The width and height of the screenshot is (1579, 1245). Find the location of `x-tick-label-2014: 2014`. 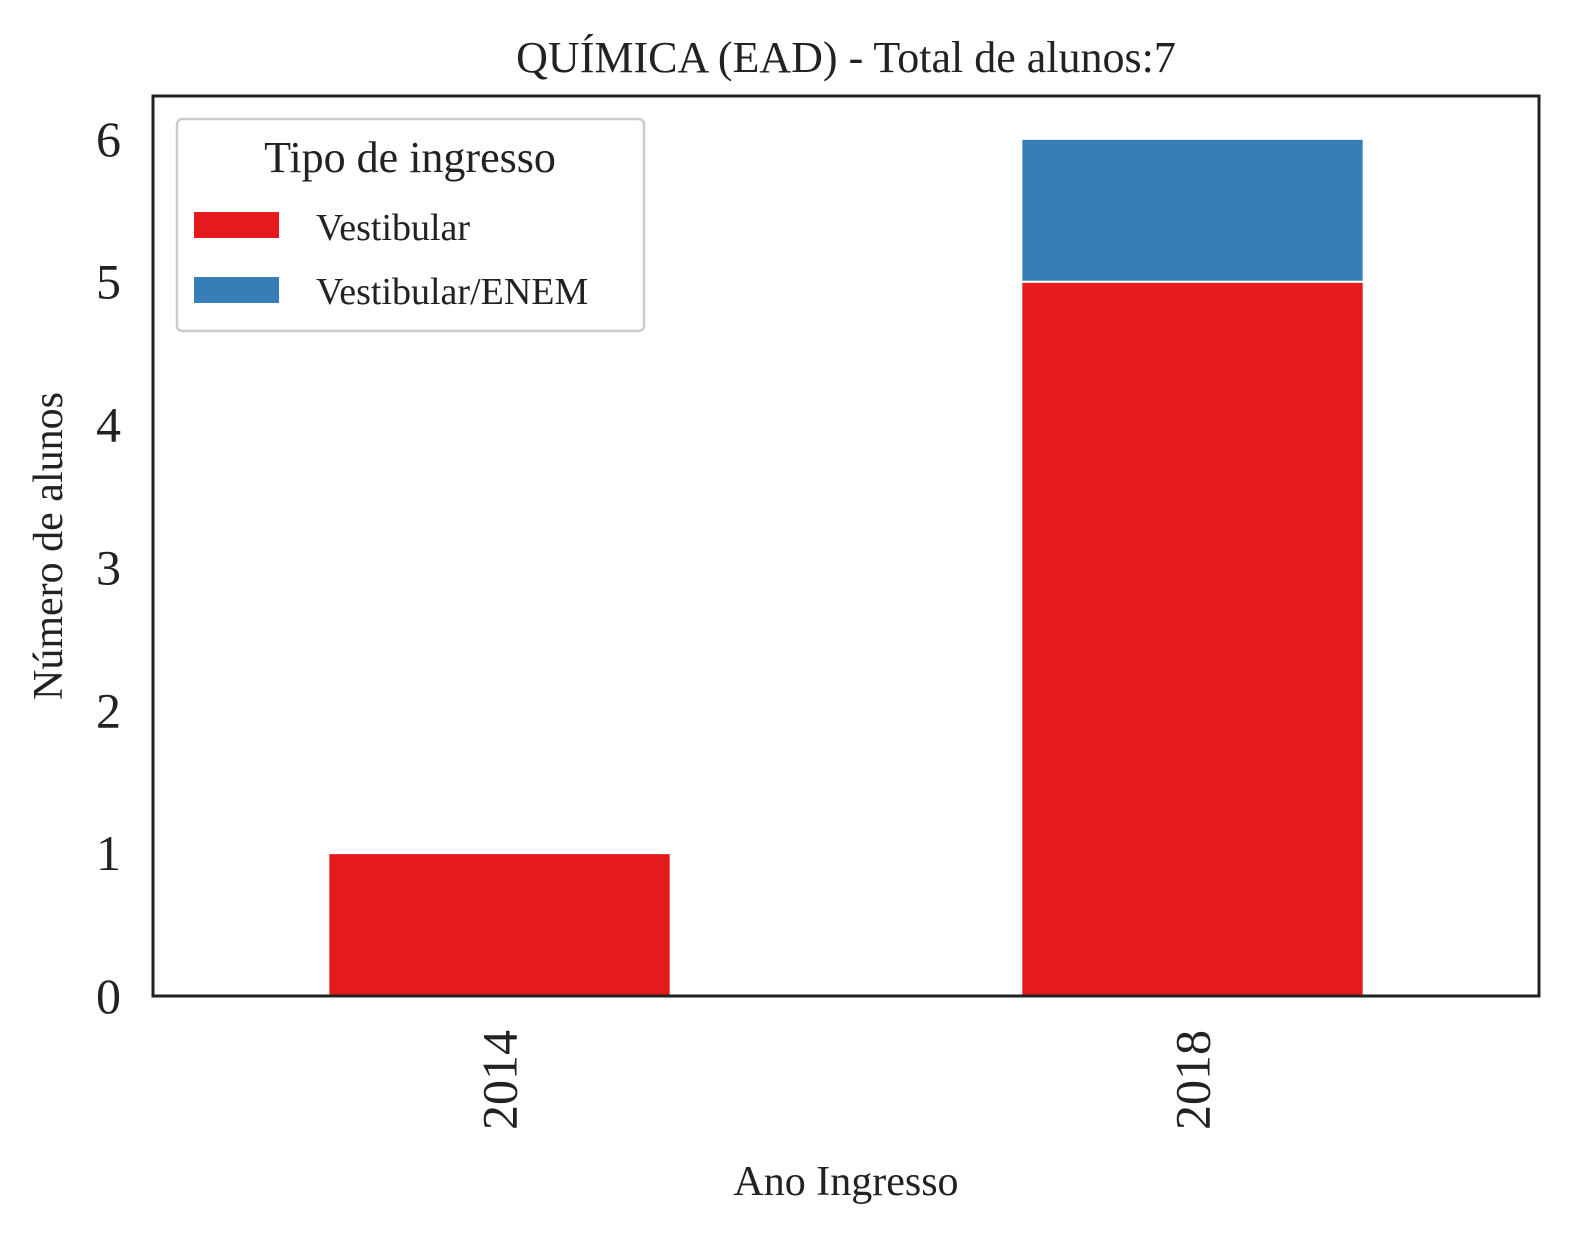

x-tick-label-2014: 2014 is located at coordinates (500, 1080).